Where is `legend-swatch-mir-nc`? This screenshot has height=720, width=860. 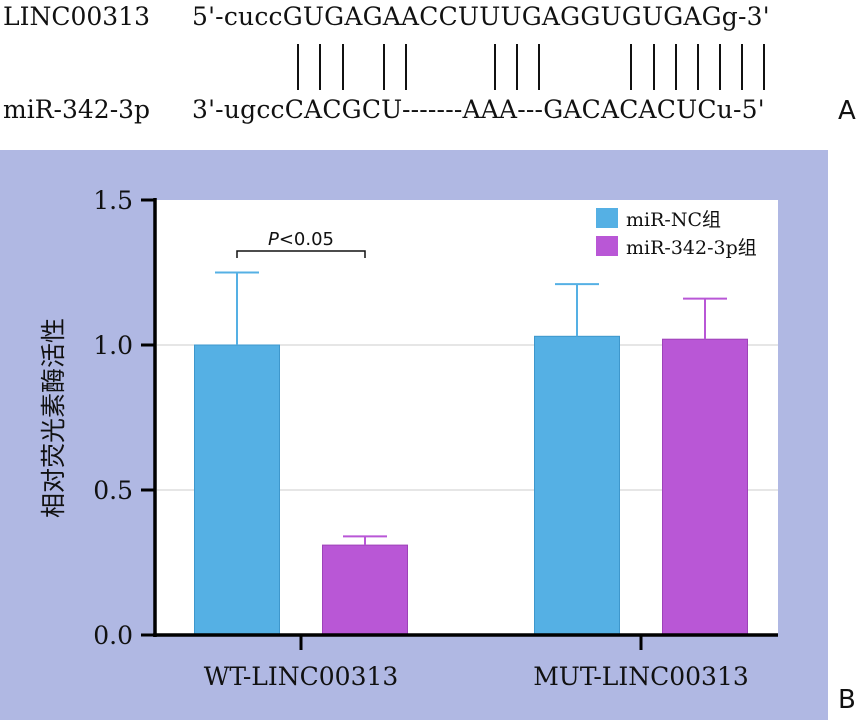
legend-swatch-mir-nc is located at coordinates (607, 218).